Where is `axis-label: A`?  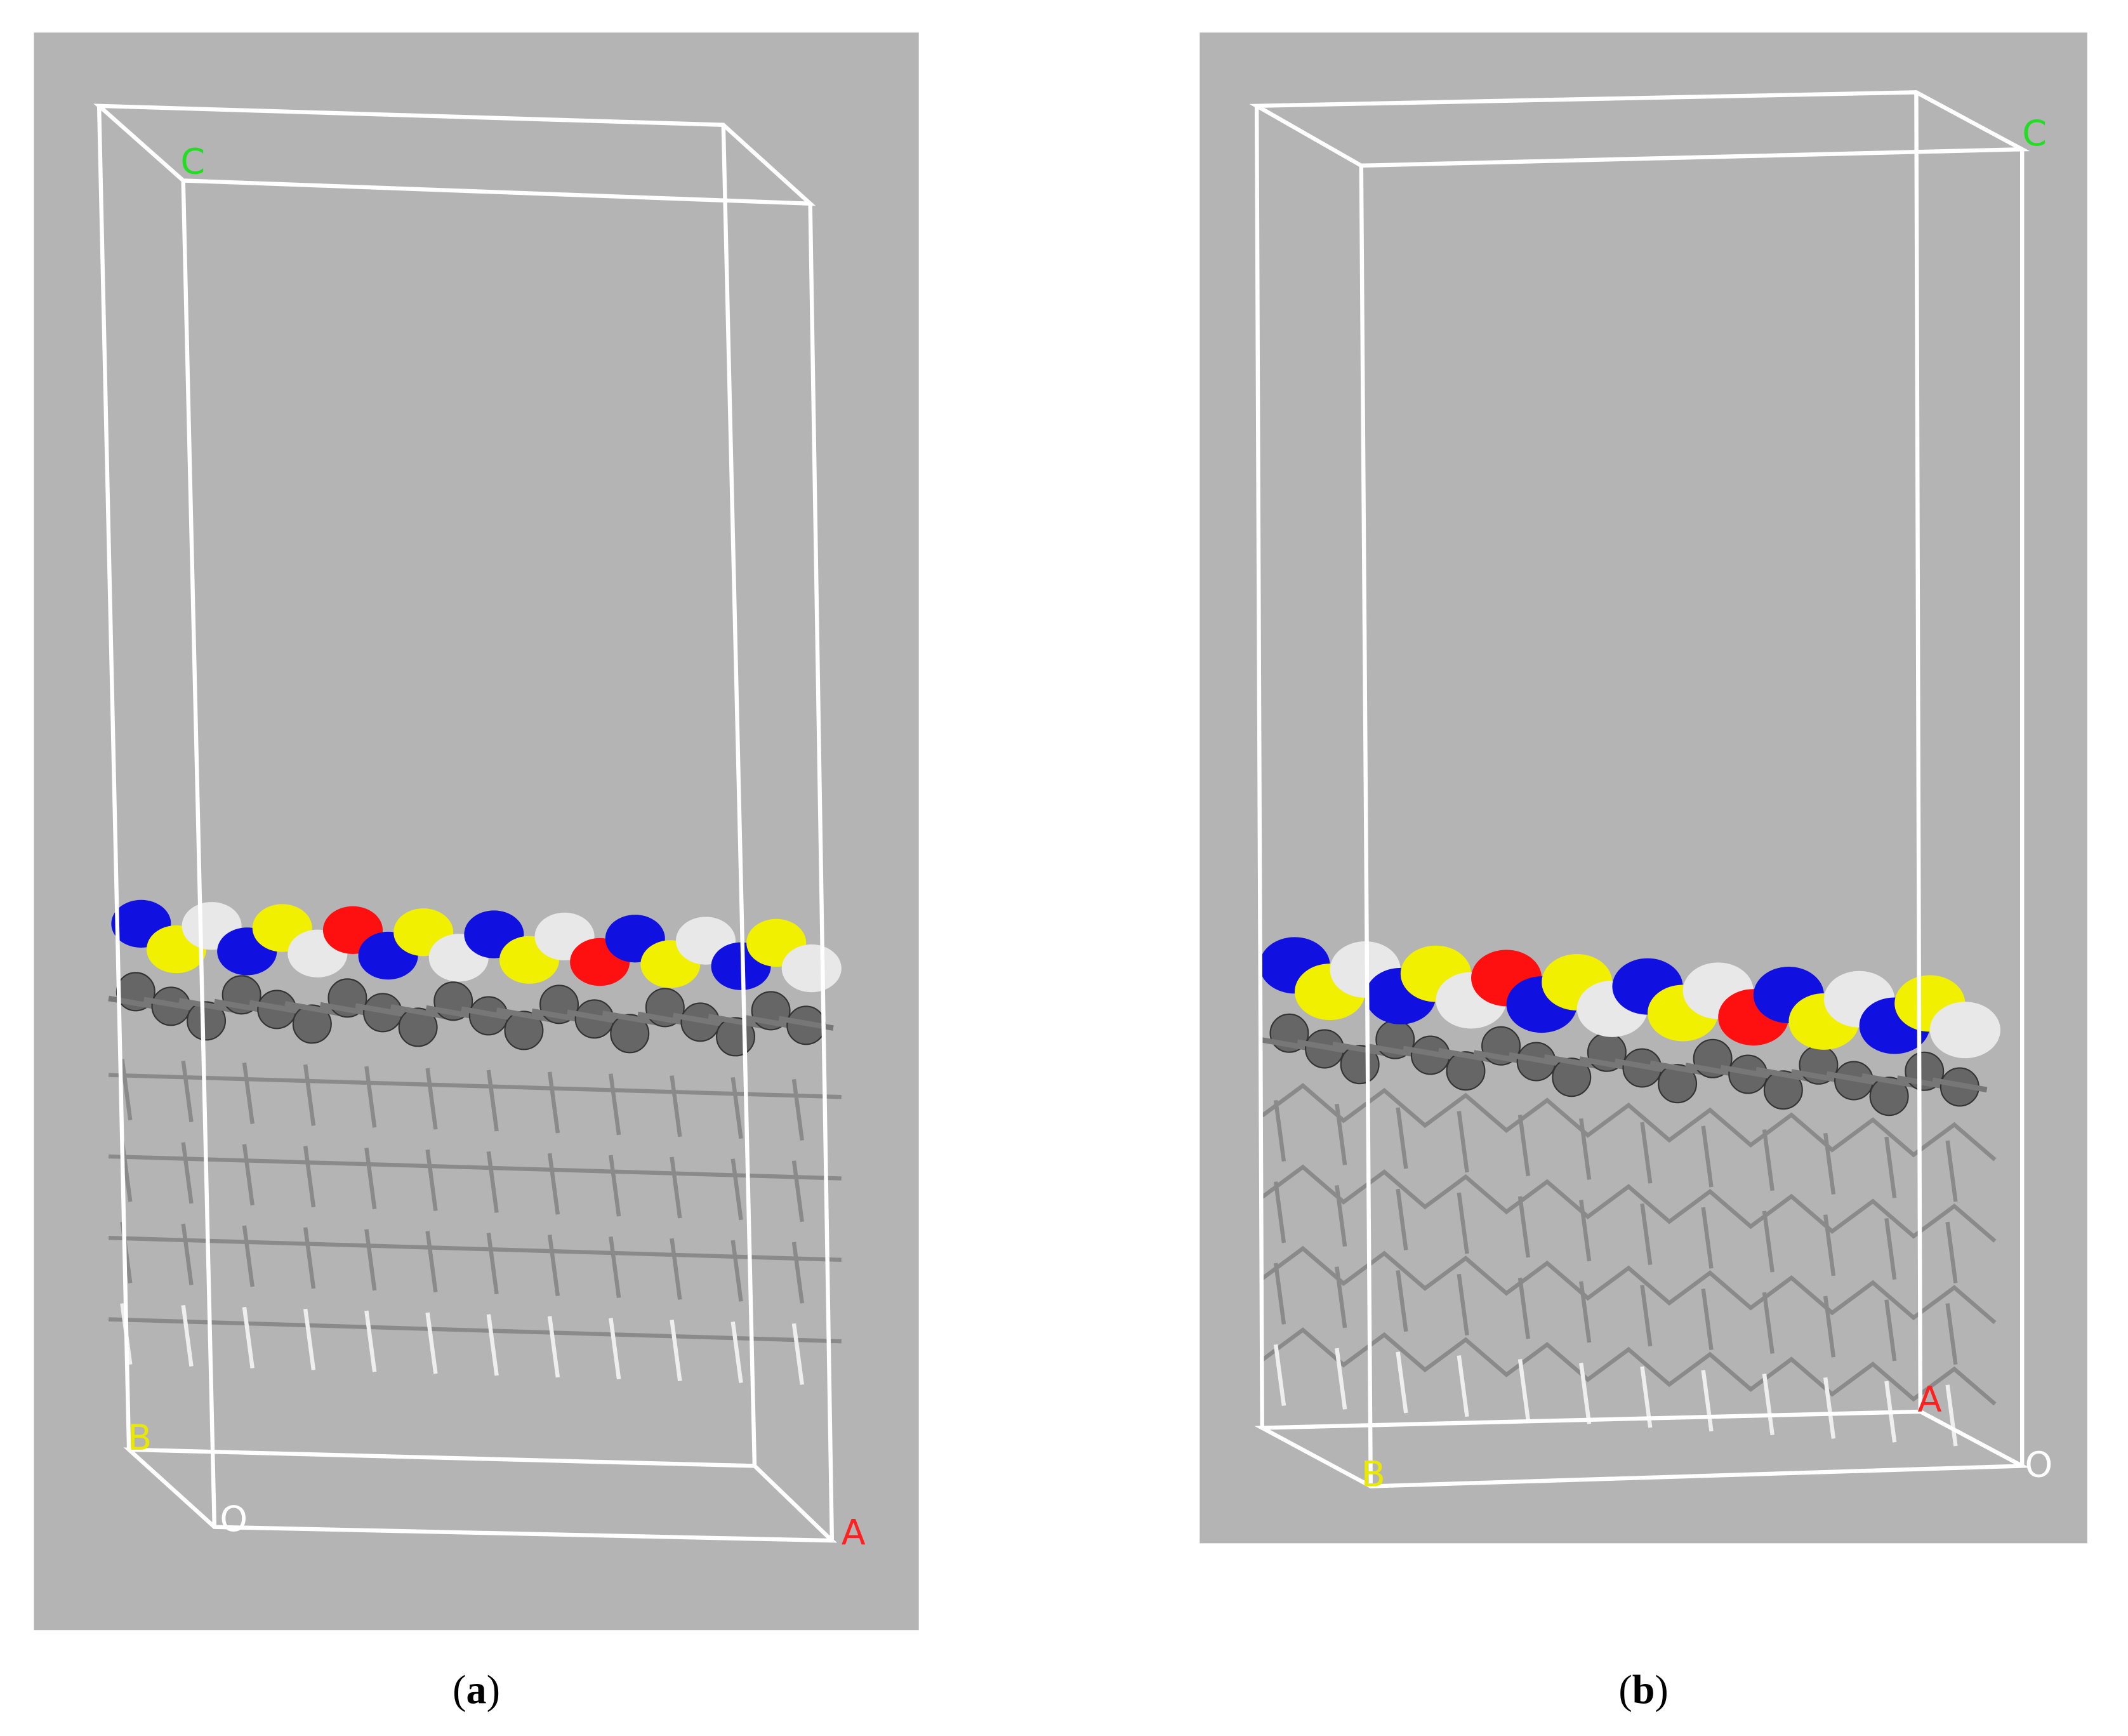
axis-label: A is located at coordinates (1930, 1400).